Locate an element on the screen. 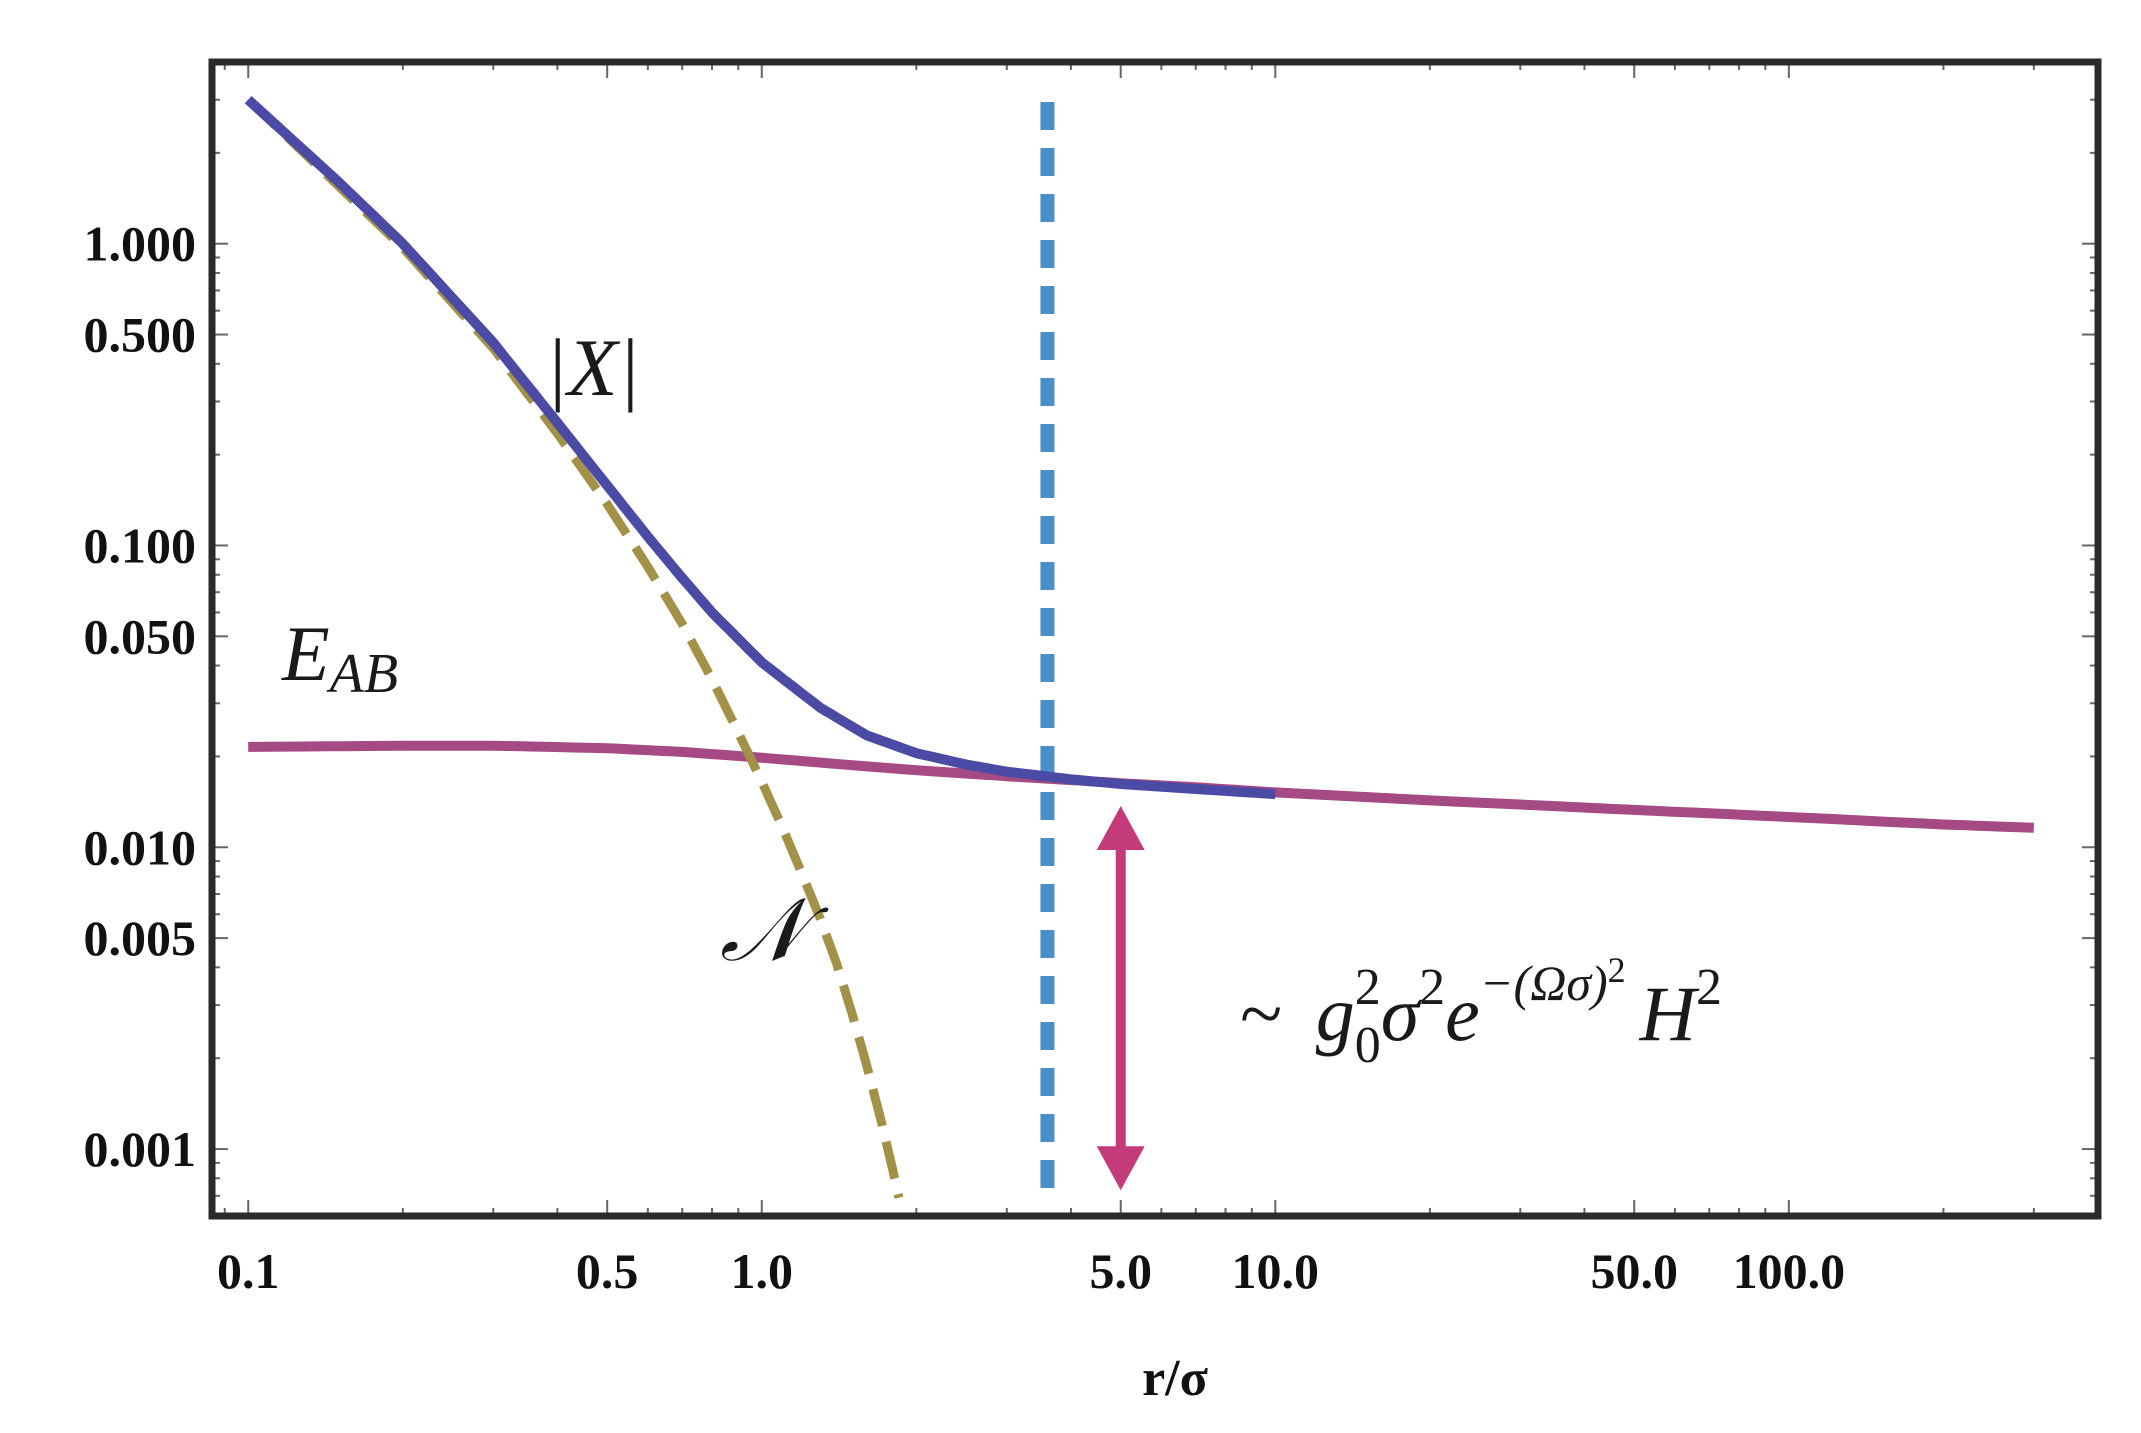 The width and height of the screenshot is (2141, 1433). x-tick-label: 0.5 is located at coordinates (607, 1271).